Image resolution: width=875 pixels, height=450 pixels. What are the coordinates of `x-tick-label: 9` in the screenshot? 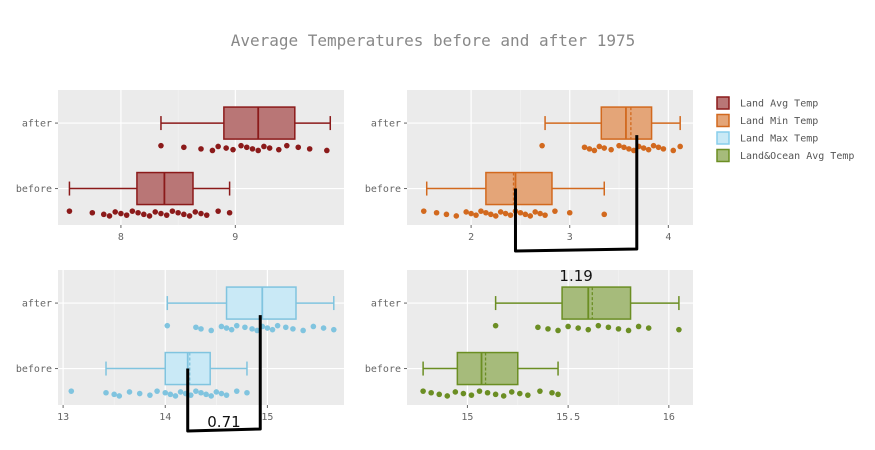 It's located at (235, 237).